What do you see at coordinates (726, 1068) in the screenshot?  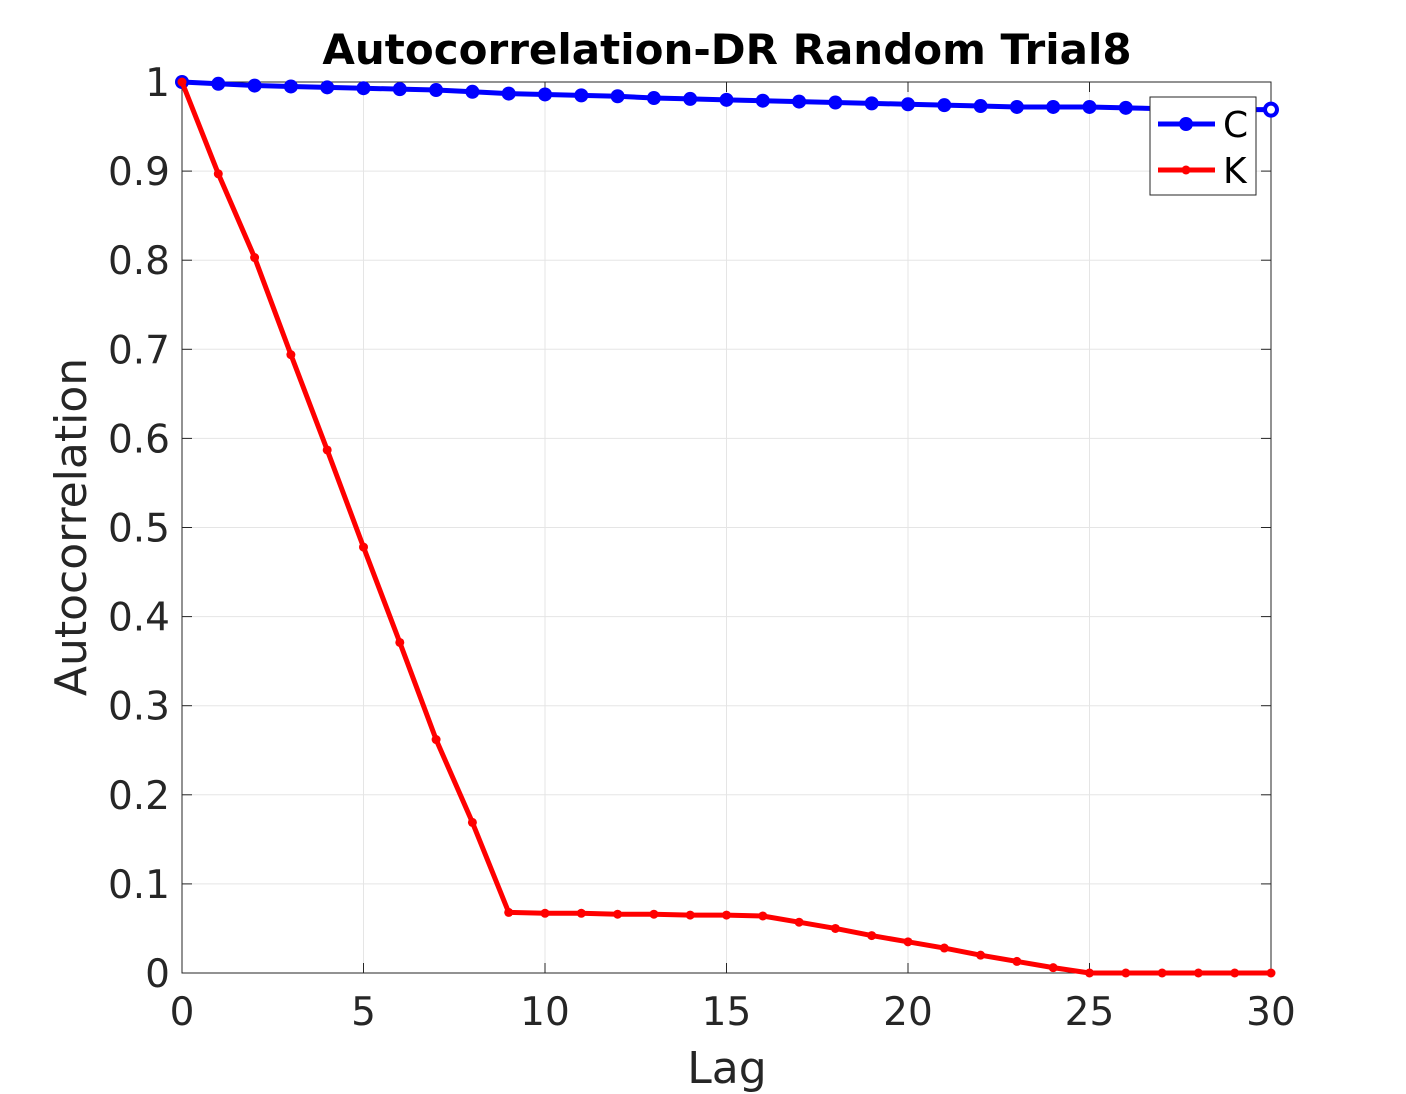 I see `x-axis-label: Lag` at bounding box center [726, 1068].